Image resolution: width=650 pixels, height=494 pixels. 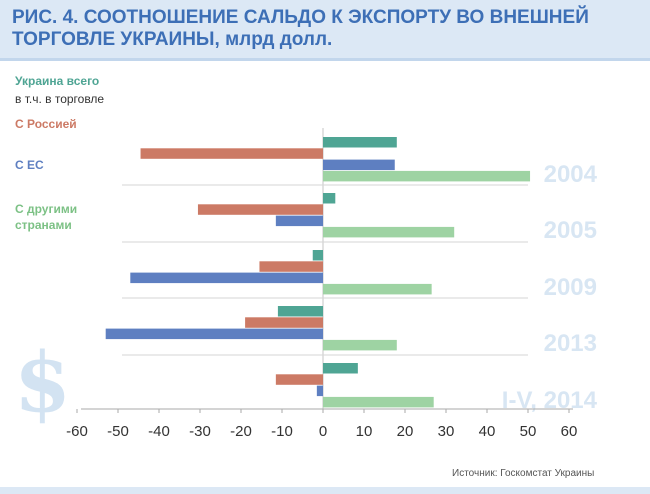 I want to click on x-tick-label: -40, so click(x=159, y=431).